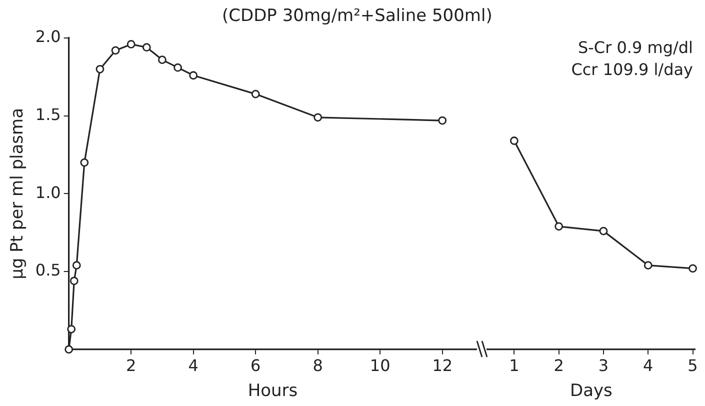  I want to click on y-tick-label: 1.5, so click(48, 114).